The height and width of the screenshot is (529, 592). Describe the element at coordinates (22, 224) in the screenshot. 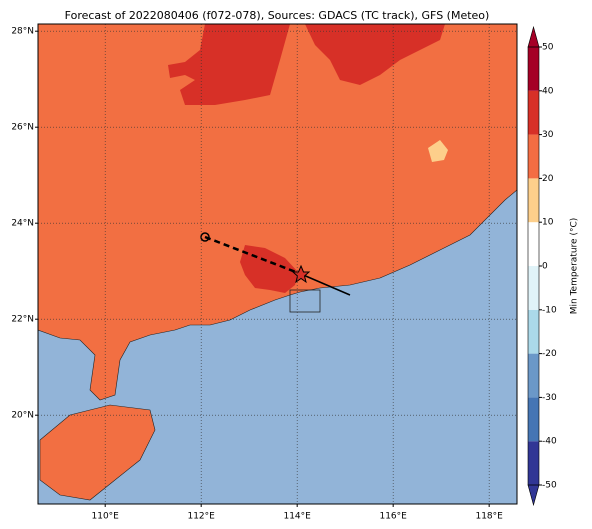

I see `y-tick-label: 24°N` at that location.